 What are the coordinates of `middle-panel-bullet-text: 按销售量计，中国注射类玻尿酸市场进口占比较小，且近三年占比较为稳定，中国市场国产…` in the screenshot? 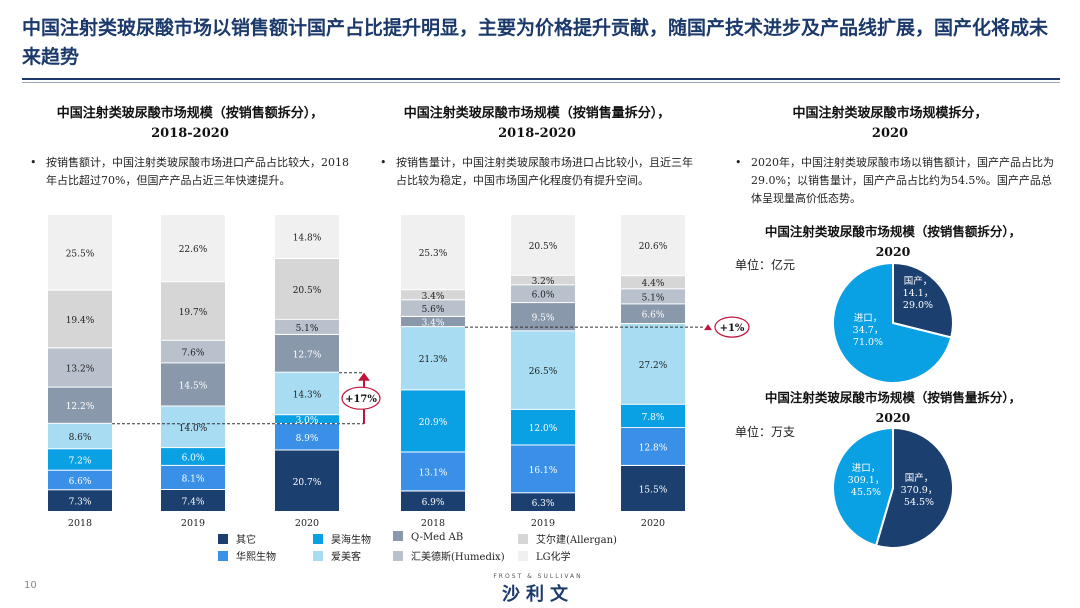 It's located at (544, 171).